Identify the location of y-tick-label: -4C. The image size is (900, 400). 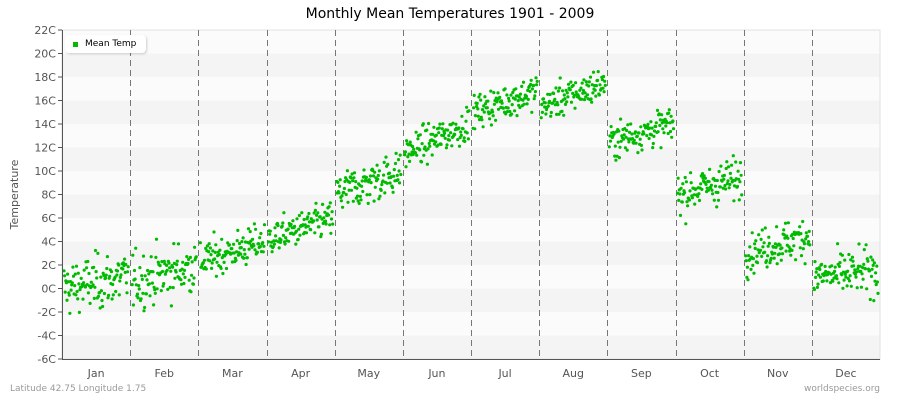
(46, 336).